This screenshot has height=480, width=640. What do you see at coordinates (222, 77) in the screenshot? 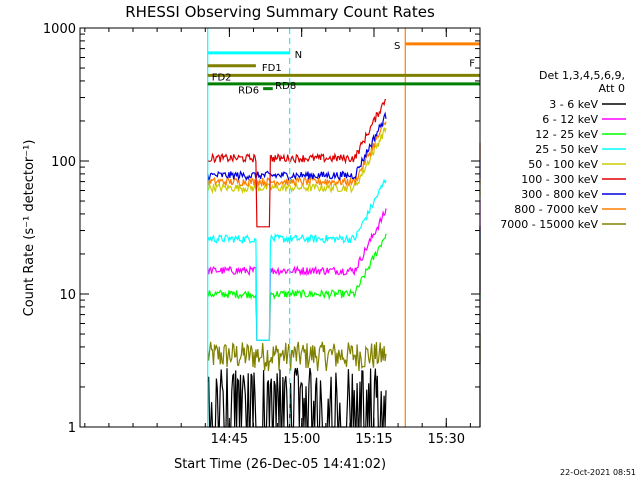
I see `flag-label-fd2: FD2` at bounding box center [222, 77].